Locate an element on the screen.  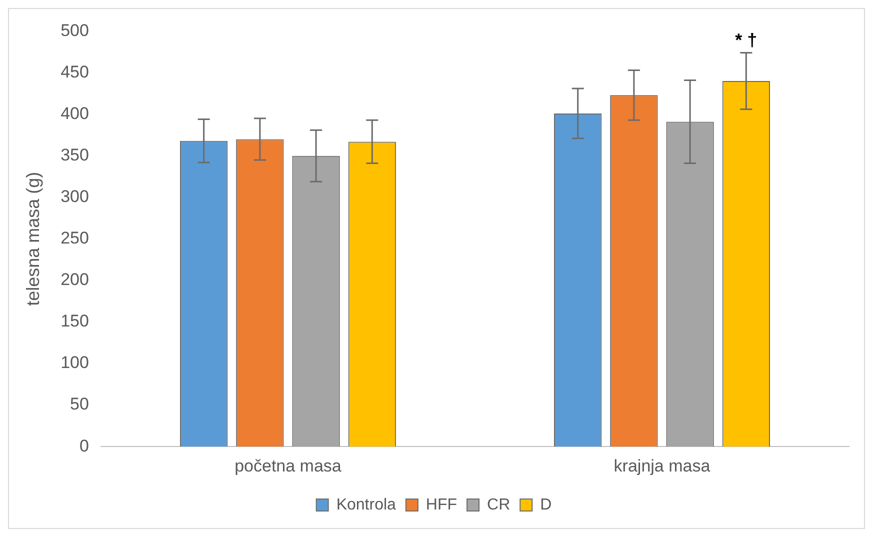
x-tick-label: početna masa is located at coordinates (288, 466).